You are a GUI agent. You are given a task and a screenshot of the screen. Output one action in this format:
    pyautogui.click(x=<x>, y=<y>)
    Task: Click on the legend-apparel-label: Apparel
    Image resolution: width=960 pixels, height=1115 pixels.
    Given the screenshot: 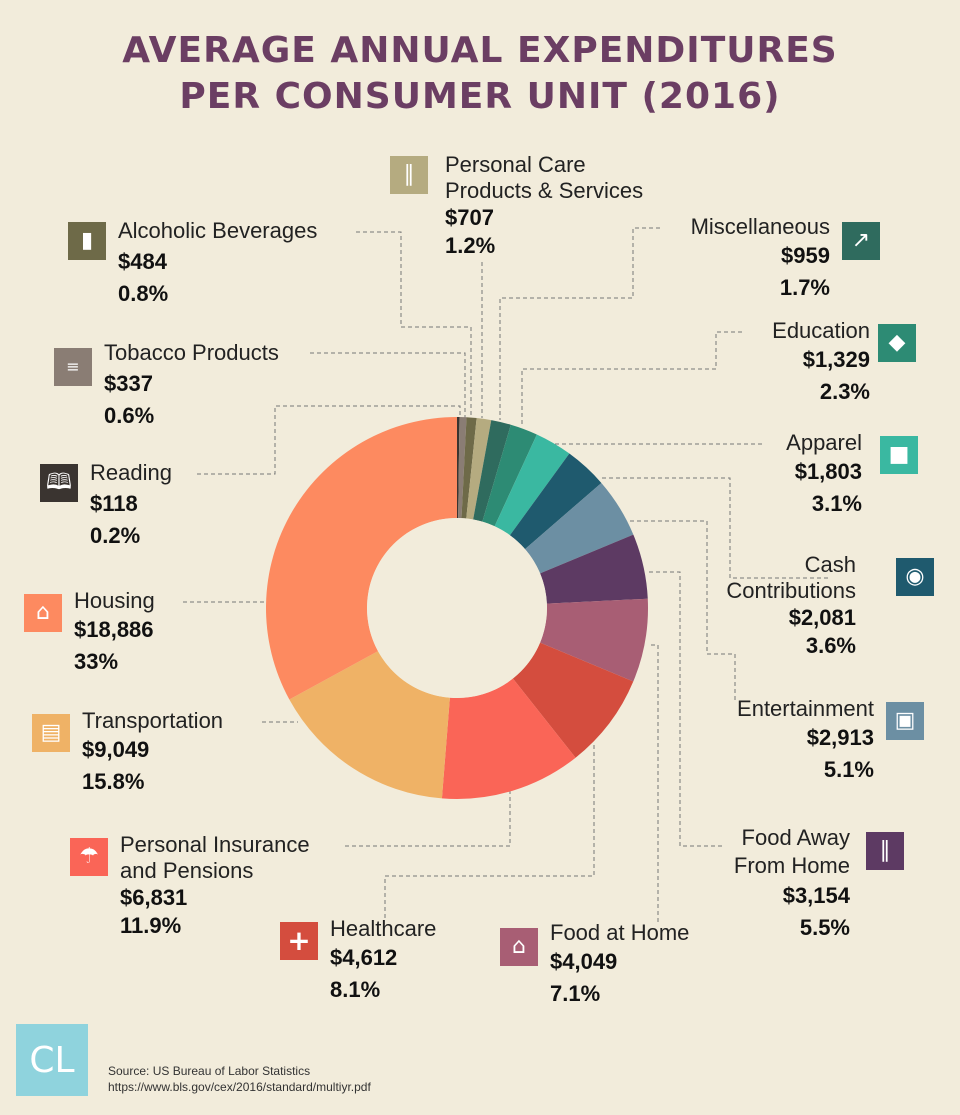 What is the action you would take?
    pyautogui.click(x=824, y=442)
    